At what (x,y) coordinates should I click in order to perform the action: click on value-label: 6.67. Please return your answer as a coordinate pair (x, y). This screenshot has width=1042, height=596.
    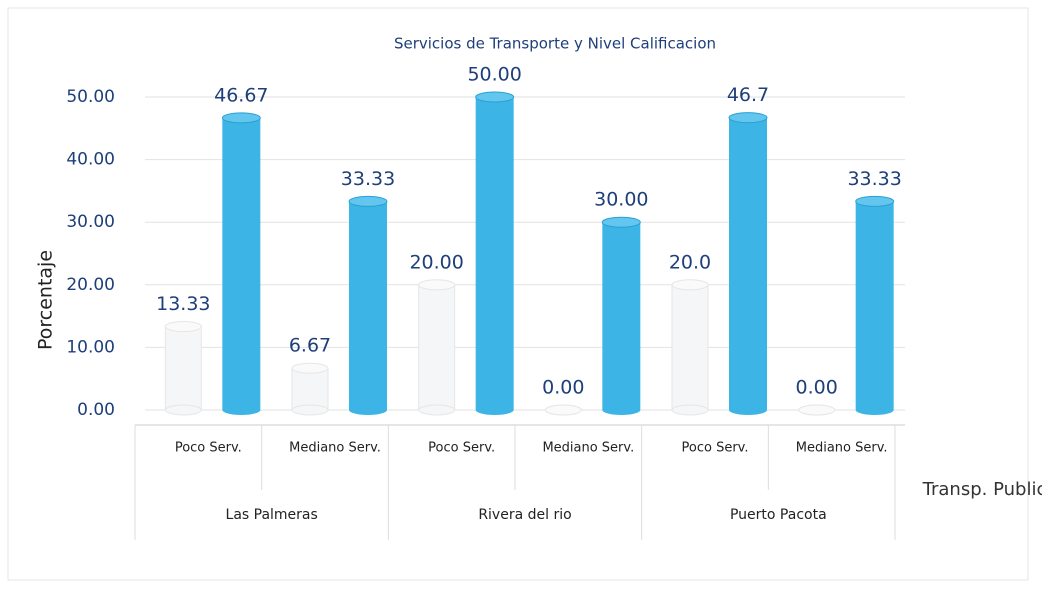
    Looking at the image, I should click on (310, 346).